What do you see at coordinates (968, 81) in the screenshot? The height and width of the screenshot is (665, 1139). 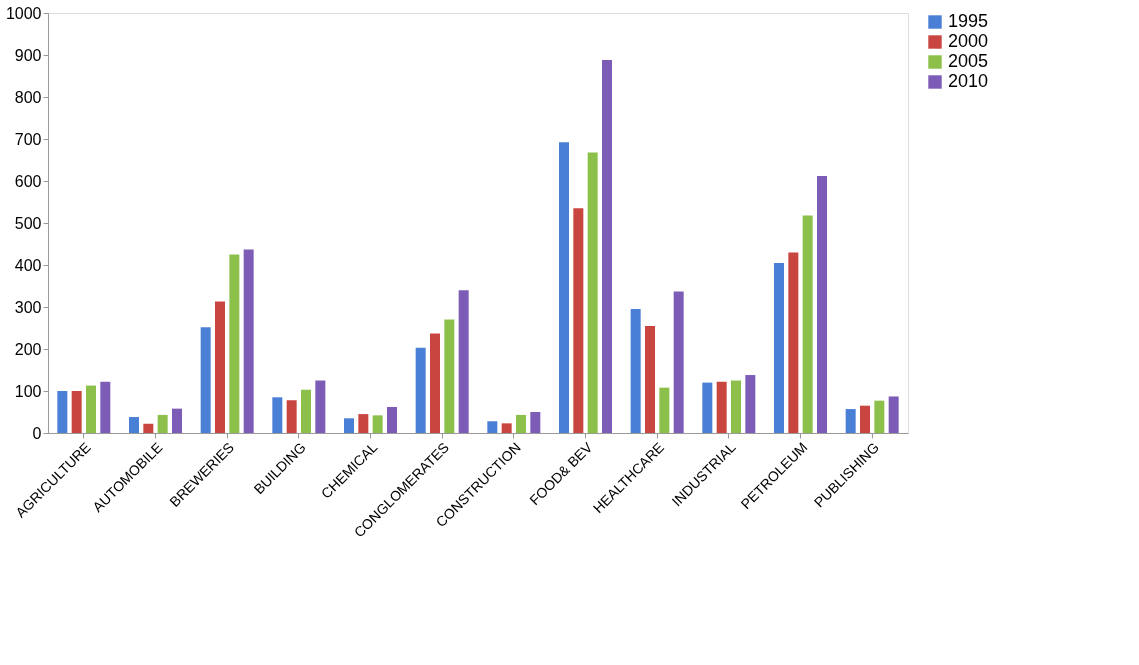 I see `legend-label: 2010` at bounding box center [968, 81].